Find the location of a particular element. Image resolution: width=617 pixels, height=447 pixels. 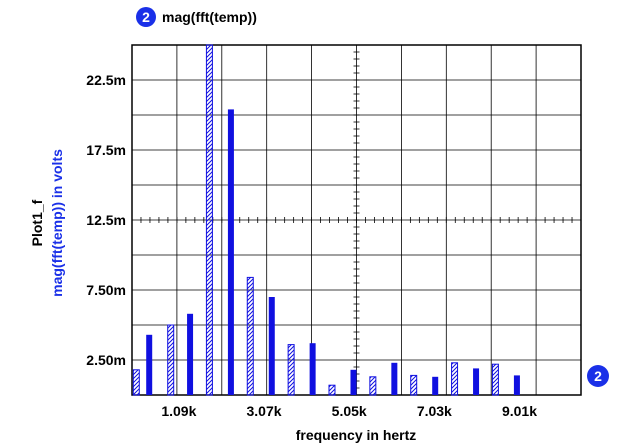

y-axis-title-secondary: mag(fft(temp)) in volts is located at coordinates (57, 223).